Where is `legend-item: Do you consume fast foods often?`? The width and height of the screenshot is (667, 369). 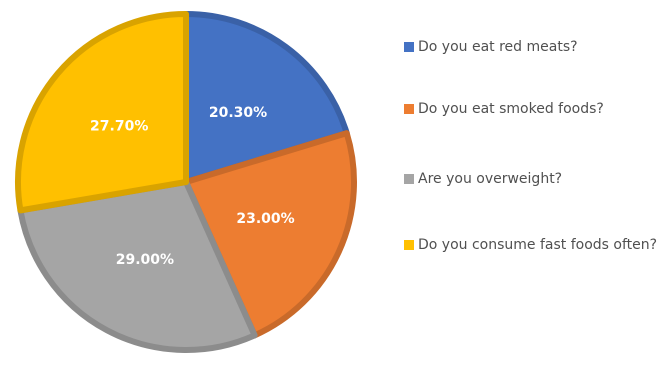
legend-item: Do you consume fast foods often? is located at coordinates (535, 245).